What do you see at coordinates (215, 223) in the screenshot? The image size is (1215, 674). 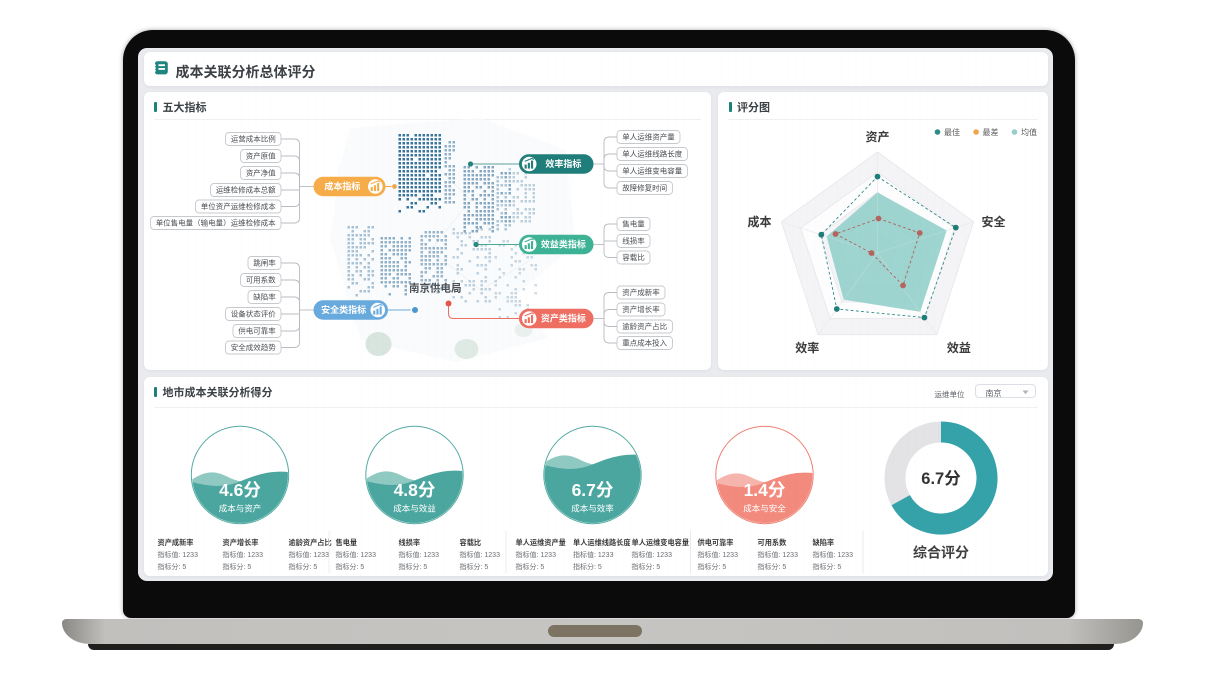 I see `svg-text: 单位售电量（输电量）运维检修成本` at bounding box center [215, 223].